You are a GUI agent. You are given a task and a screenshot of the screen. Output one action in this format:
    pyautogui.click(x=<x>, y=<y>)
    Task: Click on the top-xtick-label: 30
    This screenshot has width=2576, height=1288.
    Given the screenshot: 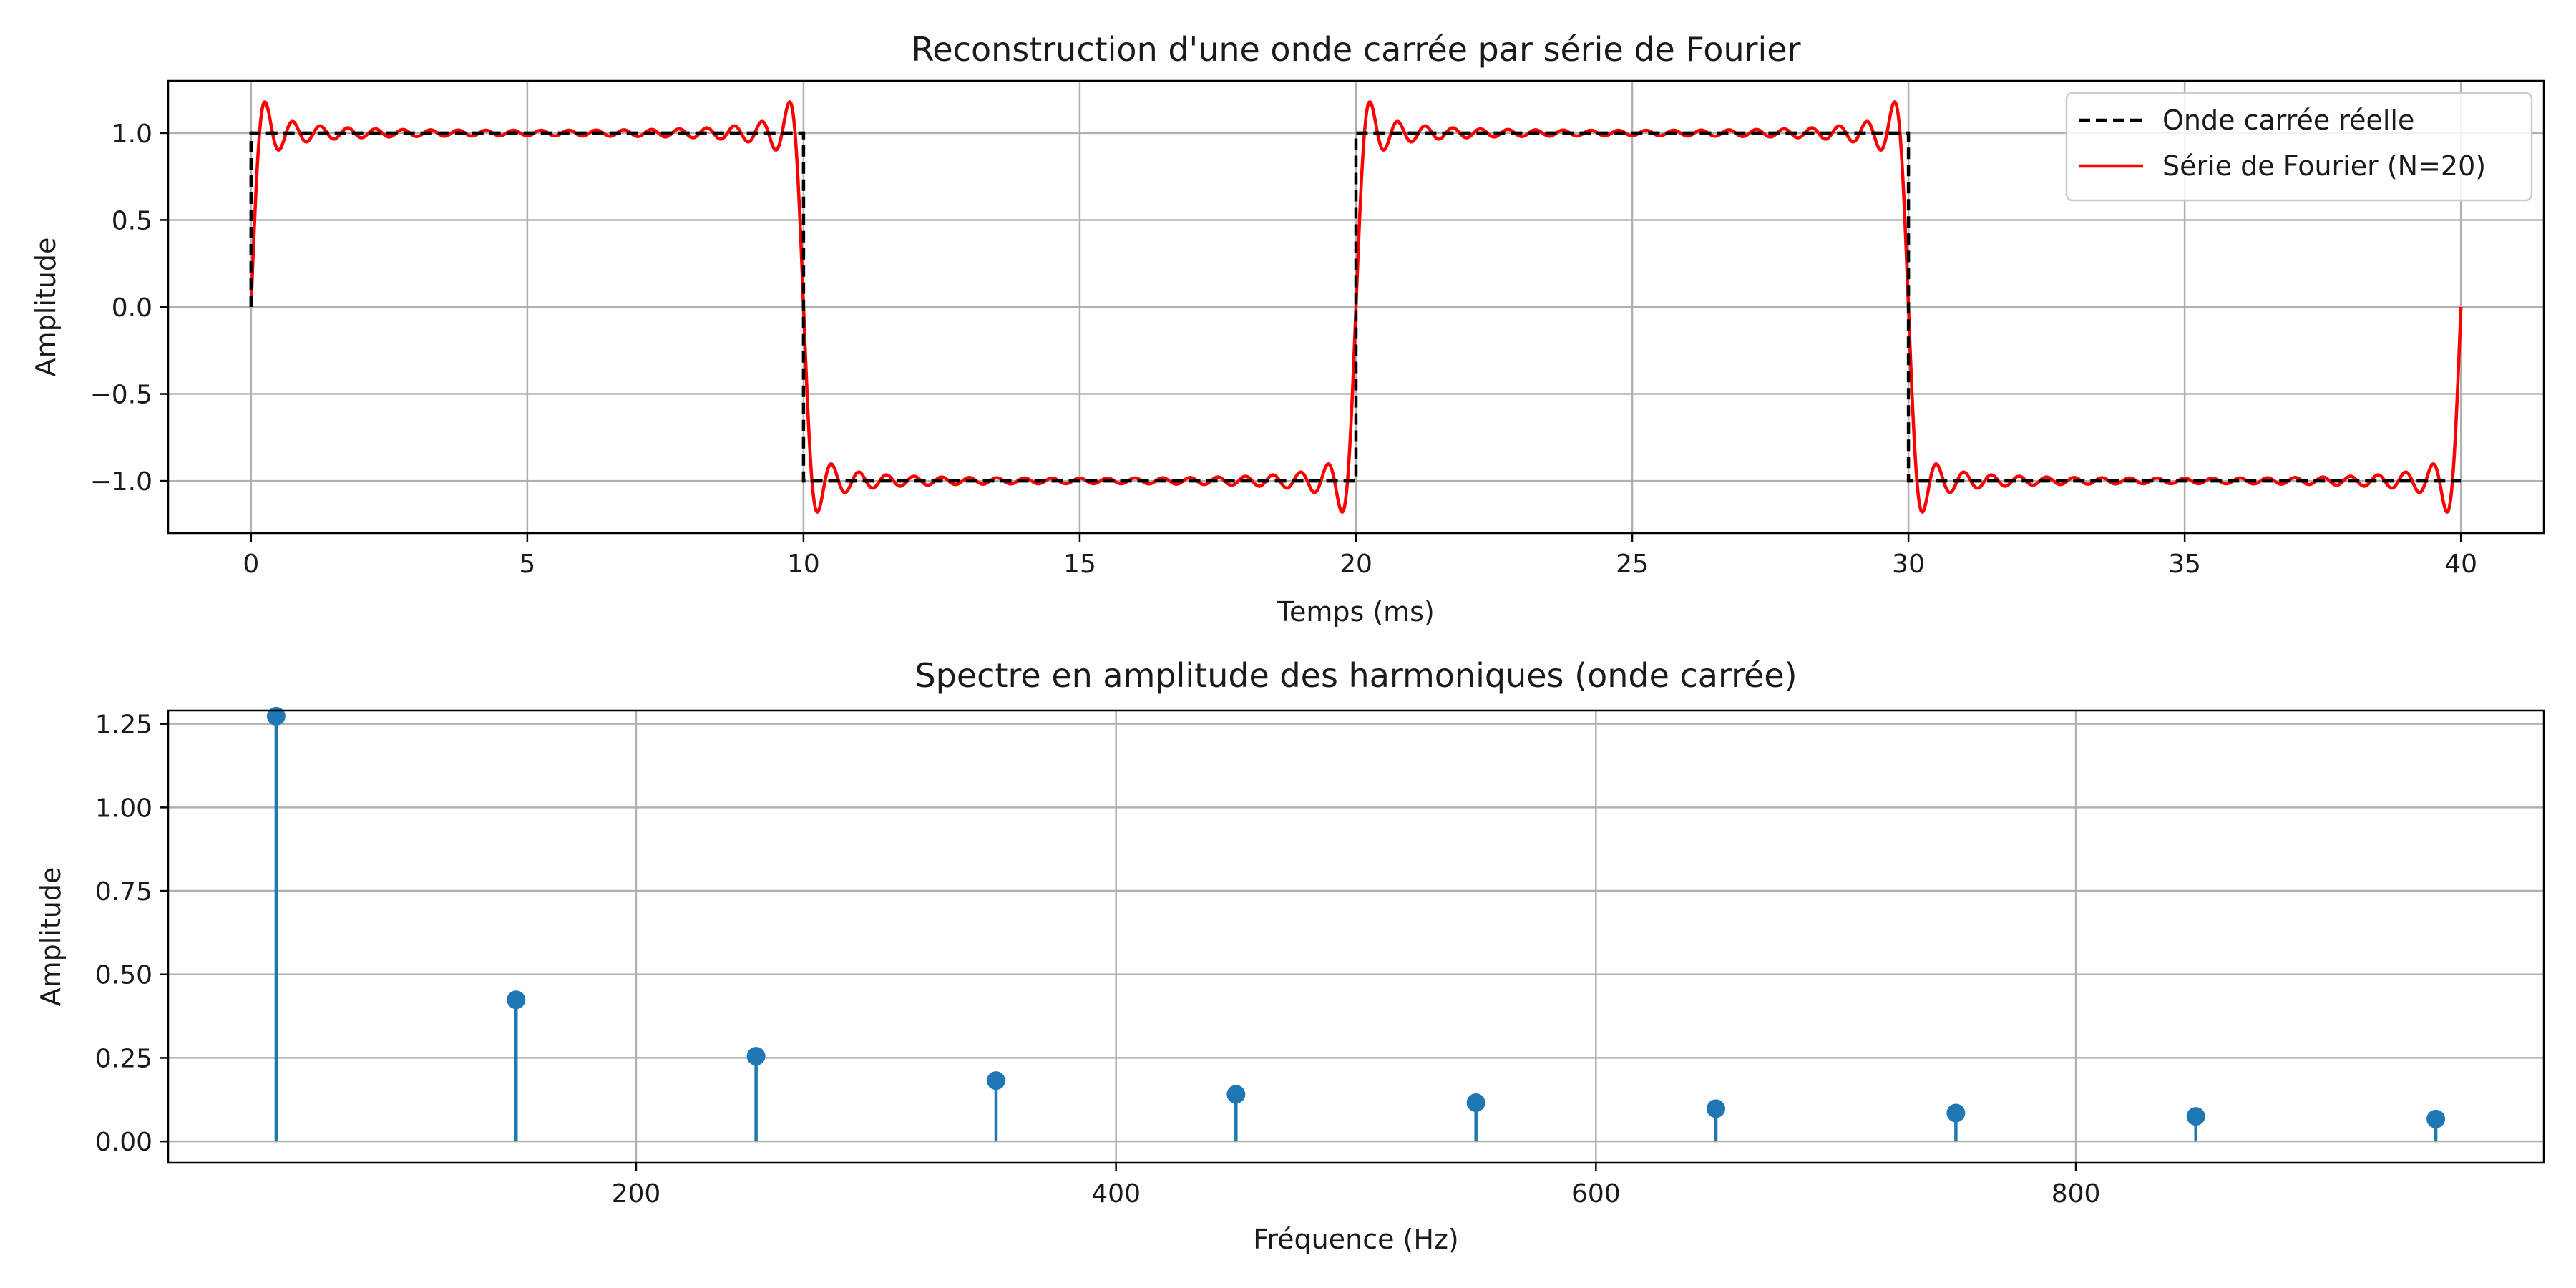 What is the action you would take?
    pyautogui.click(x=1908, y=564)
    